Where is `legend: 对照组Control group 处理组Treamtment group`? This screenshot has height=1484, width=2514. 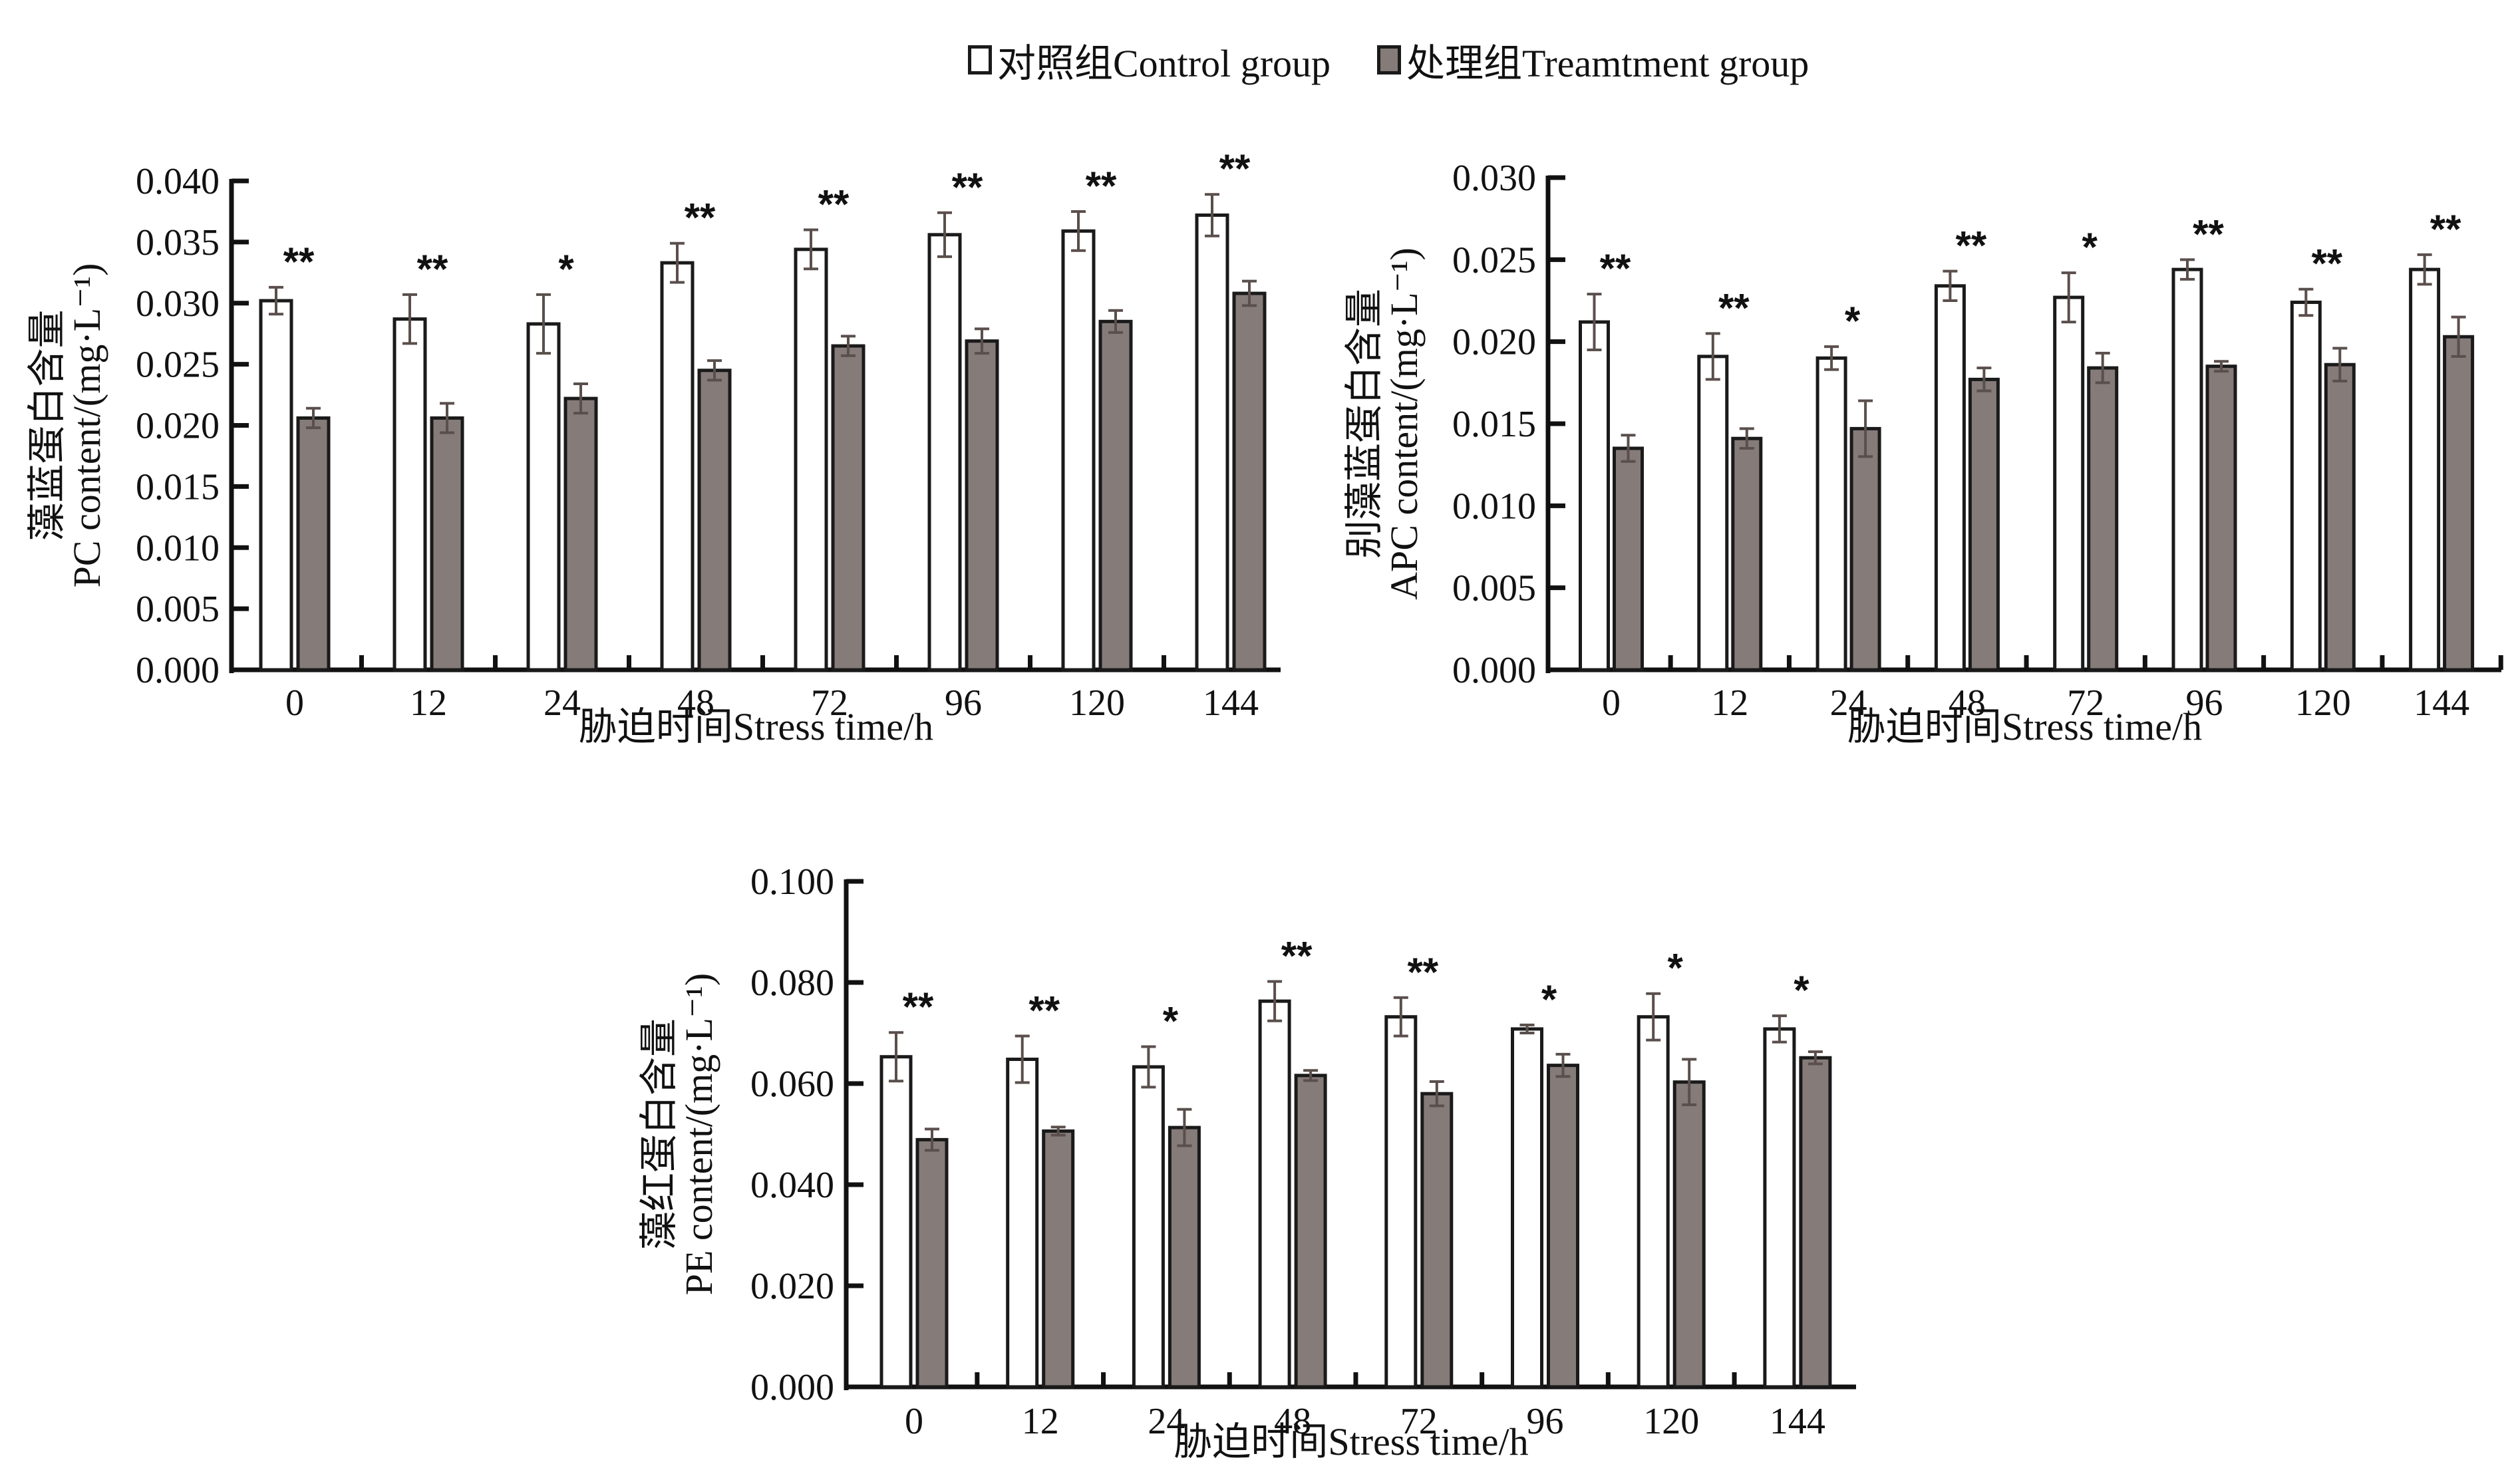
legend: 对照组Control group 处理组Treamtment group is located at coordinates (1411, 61).